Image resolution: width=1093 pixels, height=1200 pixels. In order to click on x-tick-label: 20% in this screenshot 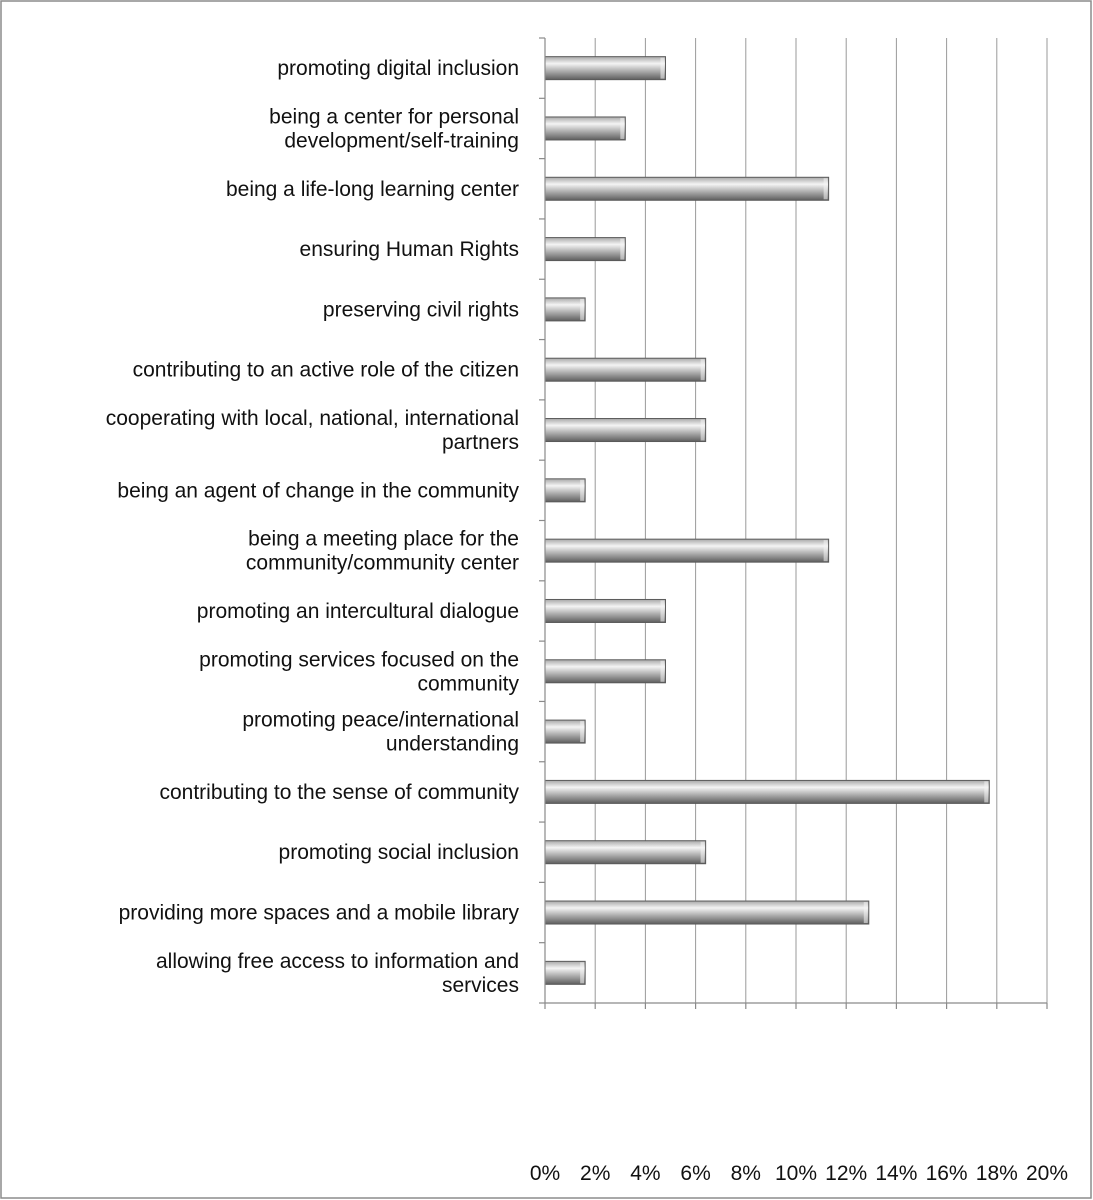, I will do `click(1047, 1173)`.